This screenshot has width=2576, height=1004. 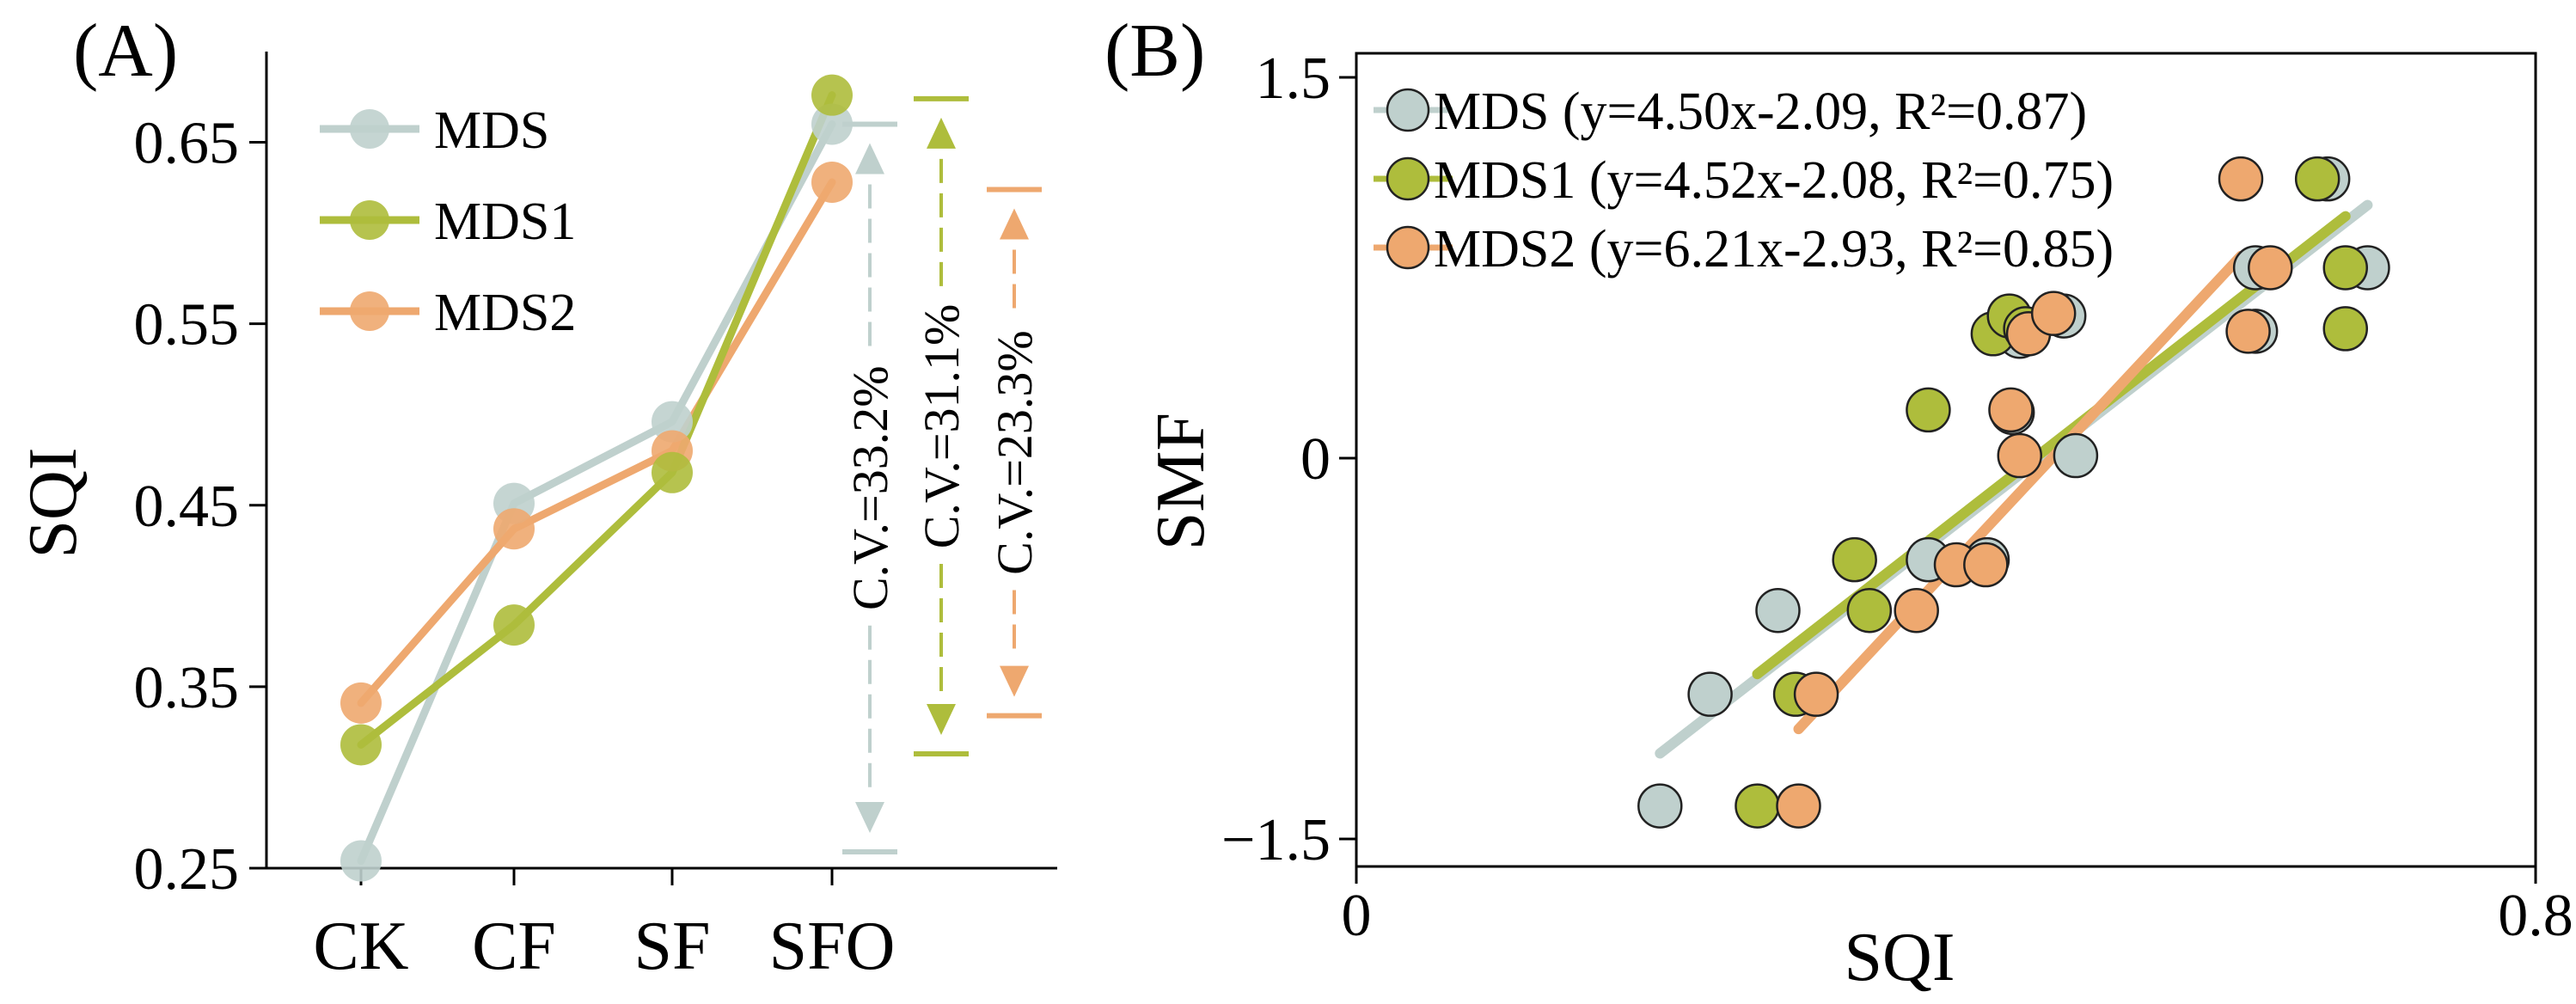 What do you see at coordinates (2019, 493) in the screenshot?
I see `mds2-fit-line` at bounding box center [2019, 493].